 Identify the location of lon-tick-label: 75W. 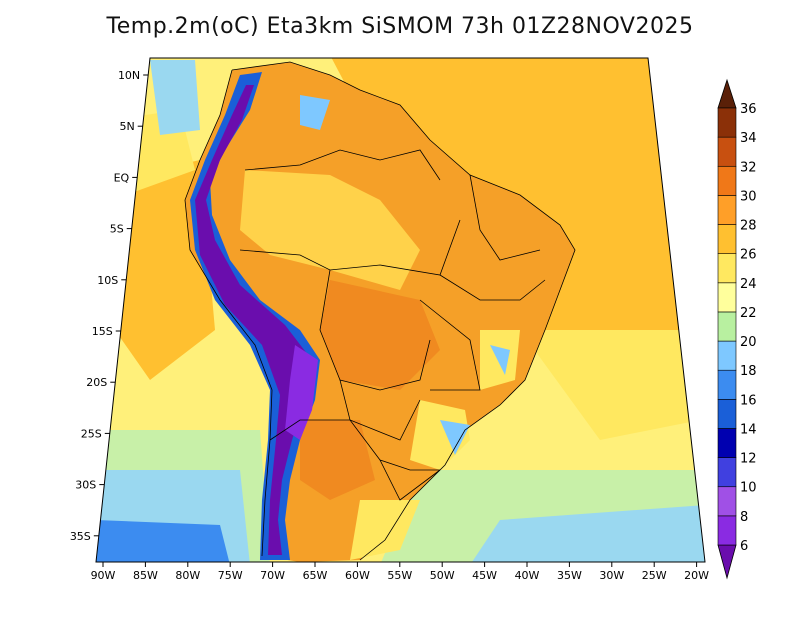
(230, 575).